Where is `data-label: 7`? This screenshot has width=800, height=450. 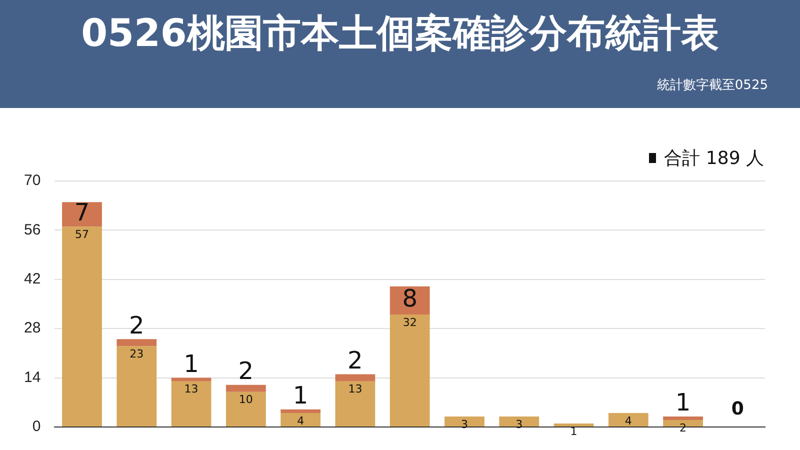
data-label: 7 is located at coordinates (82, 212).